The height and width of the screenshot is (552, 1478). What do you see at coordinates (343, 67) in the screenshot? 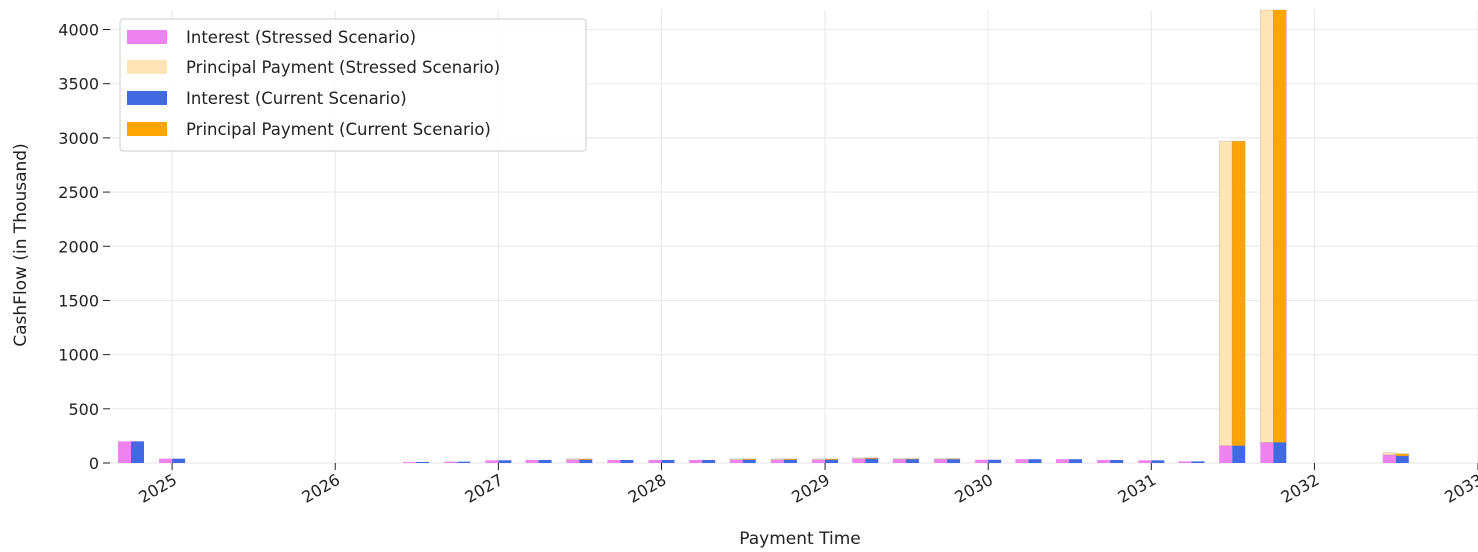
I see `legend-label-stressed-principal: Principal Payment (Stressed Scenario)` at bounding box center [343, 67].